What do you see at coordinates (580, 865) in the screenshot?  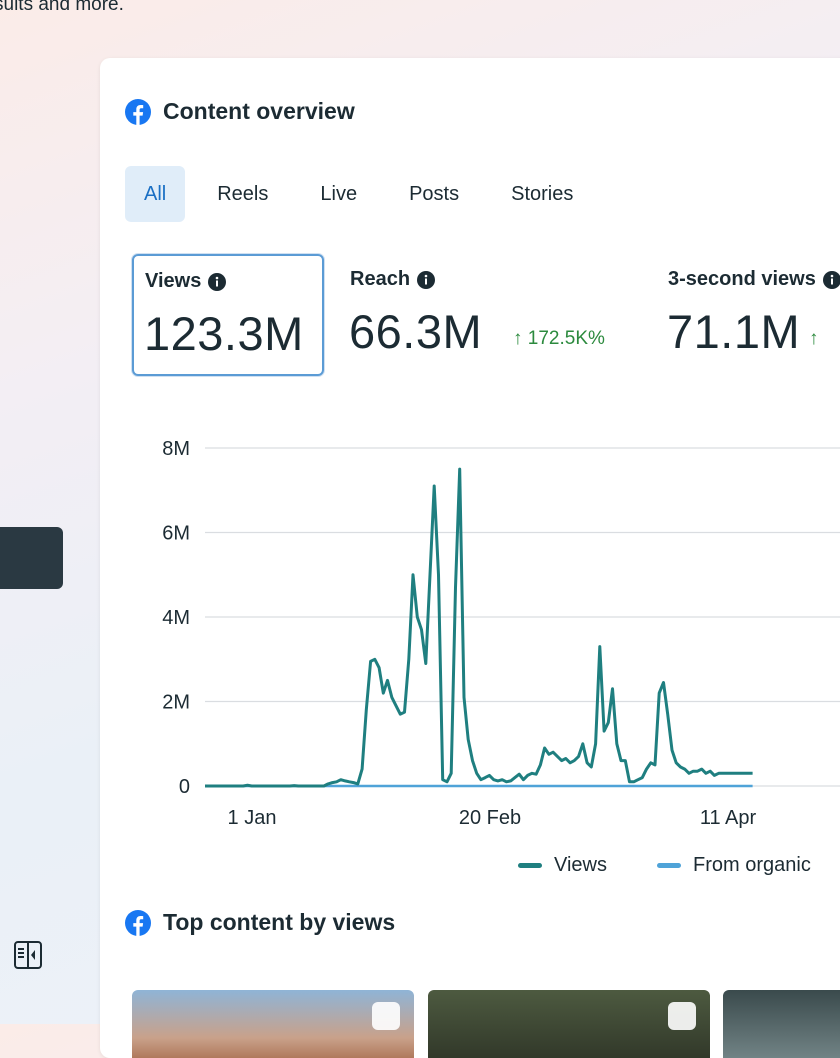 I see `legend-label: Views` at bounding box center [580, 865].